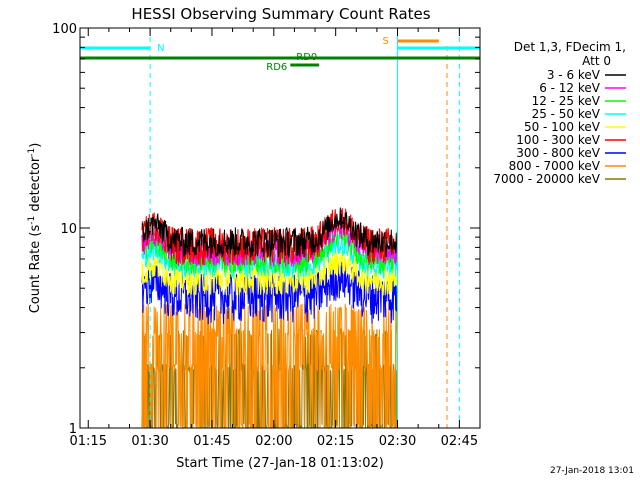 Image resolution: width=640 pixels, height=480 pixels. Describe the element at coordinates (149, 441) in the screenshot. I see `x-tick-label: 01:30` at that location.